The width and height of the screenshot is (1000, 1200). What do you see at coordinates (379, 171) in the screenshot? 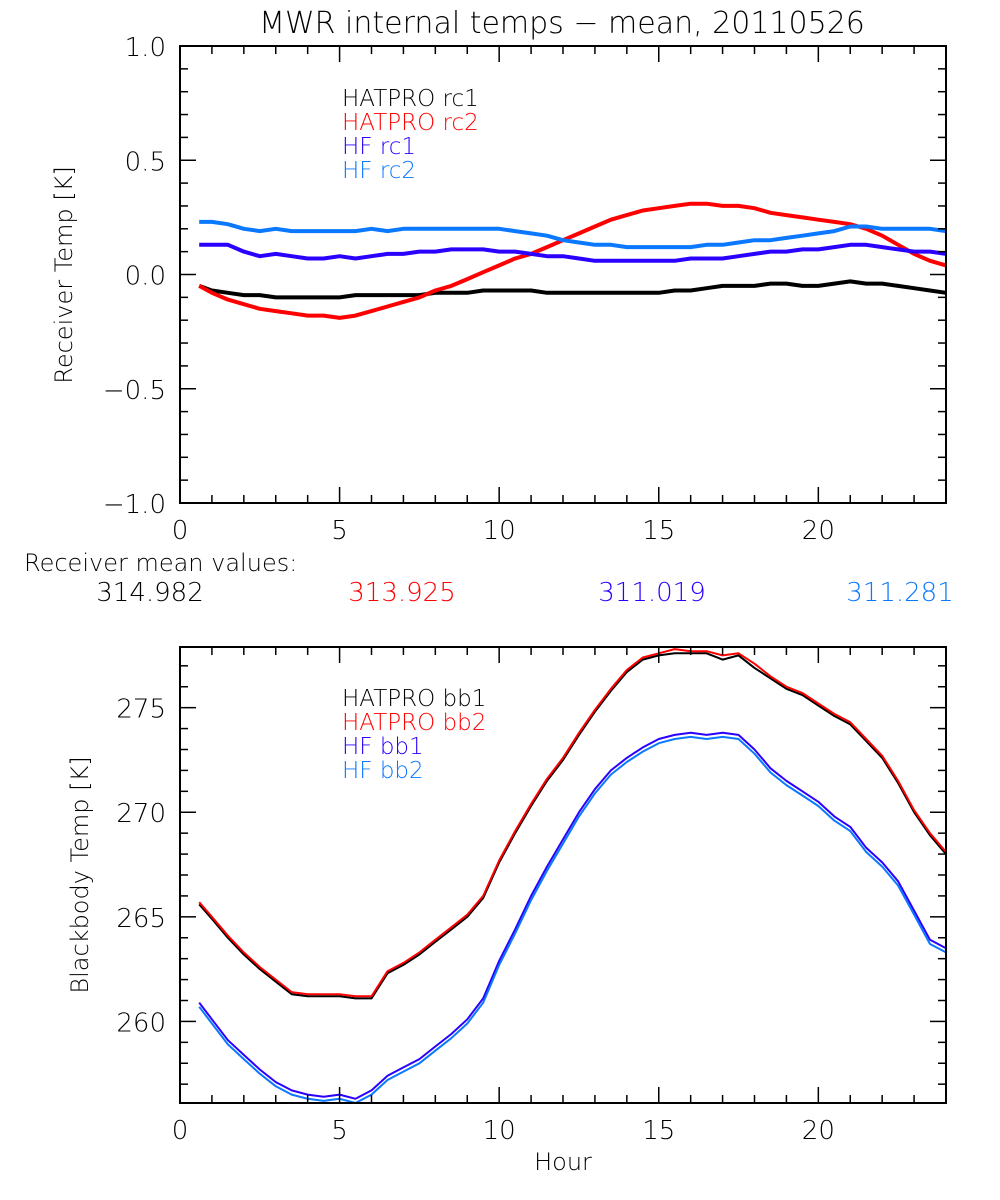
I see `legend-entry-hf-rc2: HF rc2` at bounding box center [379, 171].